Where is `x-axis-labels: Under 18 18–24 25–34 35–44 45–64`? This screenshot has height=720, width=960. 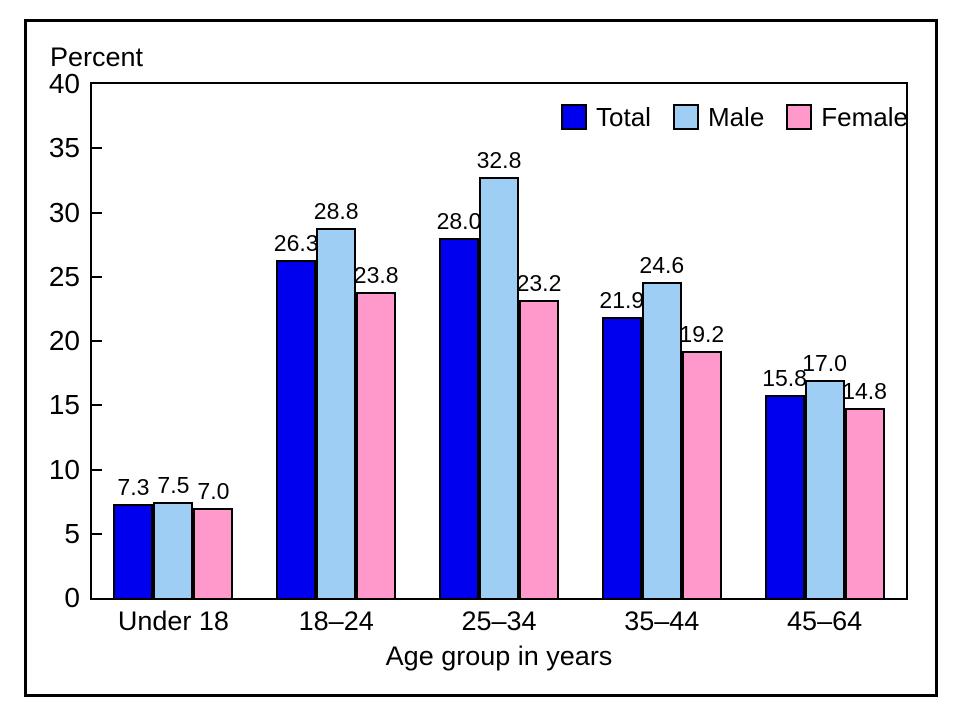 x-axis-labels: Under 18 18–24 25–34 35–44 45–64 is located at coordinates (499, 621).